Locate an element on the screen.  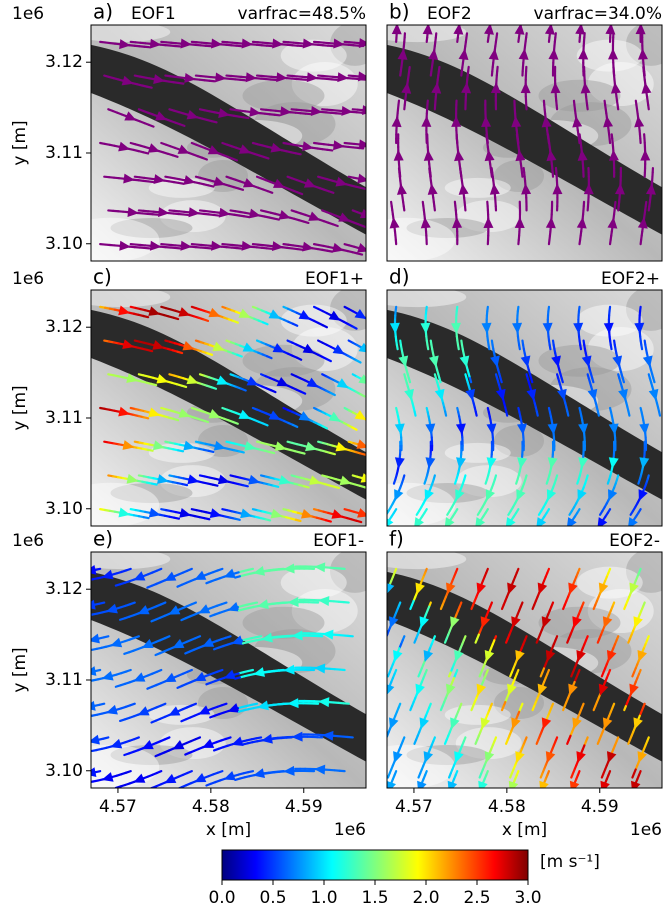
y-tick-label: 3.12 is located at coordinates (64, 589).